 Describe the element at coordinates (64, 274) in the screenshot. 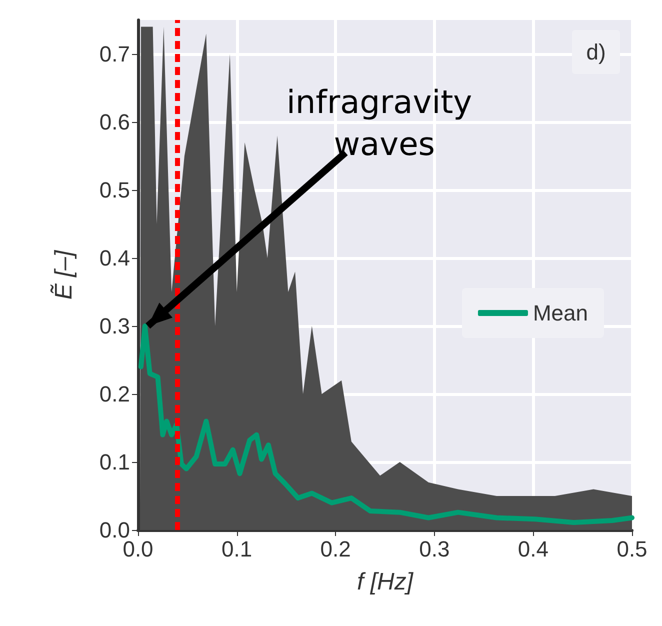

I see `y-axis-title: Ẽ [–]` at that location.